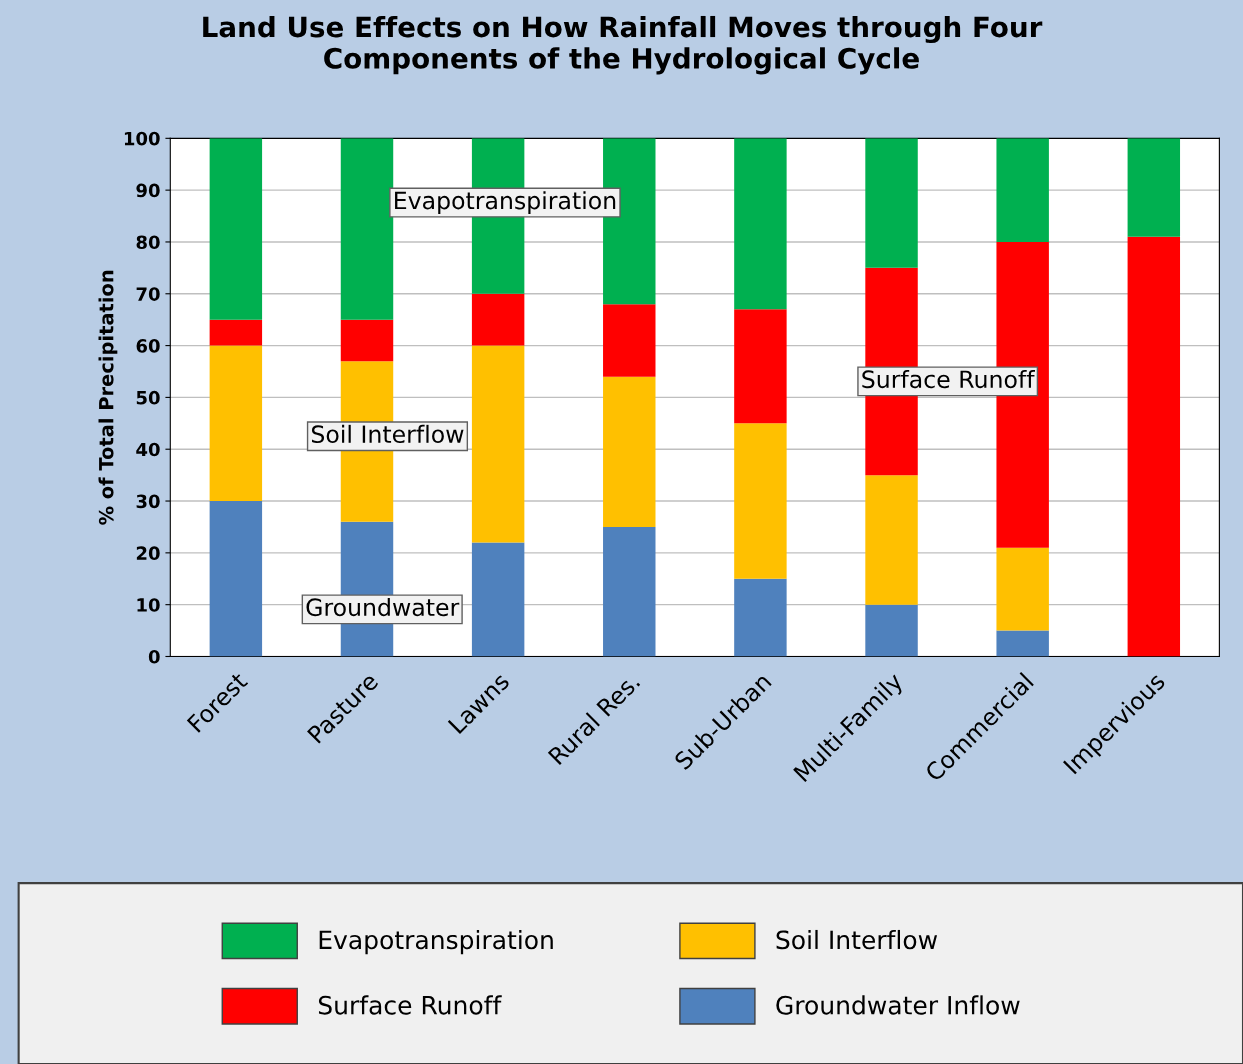 The height and width of the screenshot is (1064, 1243). What do you see at coordinates (148, 501) in the screenshot?
I see `y-tick-label: 30` at bounding box center [148, 501].